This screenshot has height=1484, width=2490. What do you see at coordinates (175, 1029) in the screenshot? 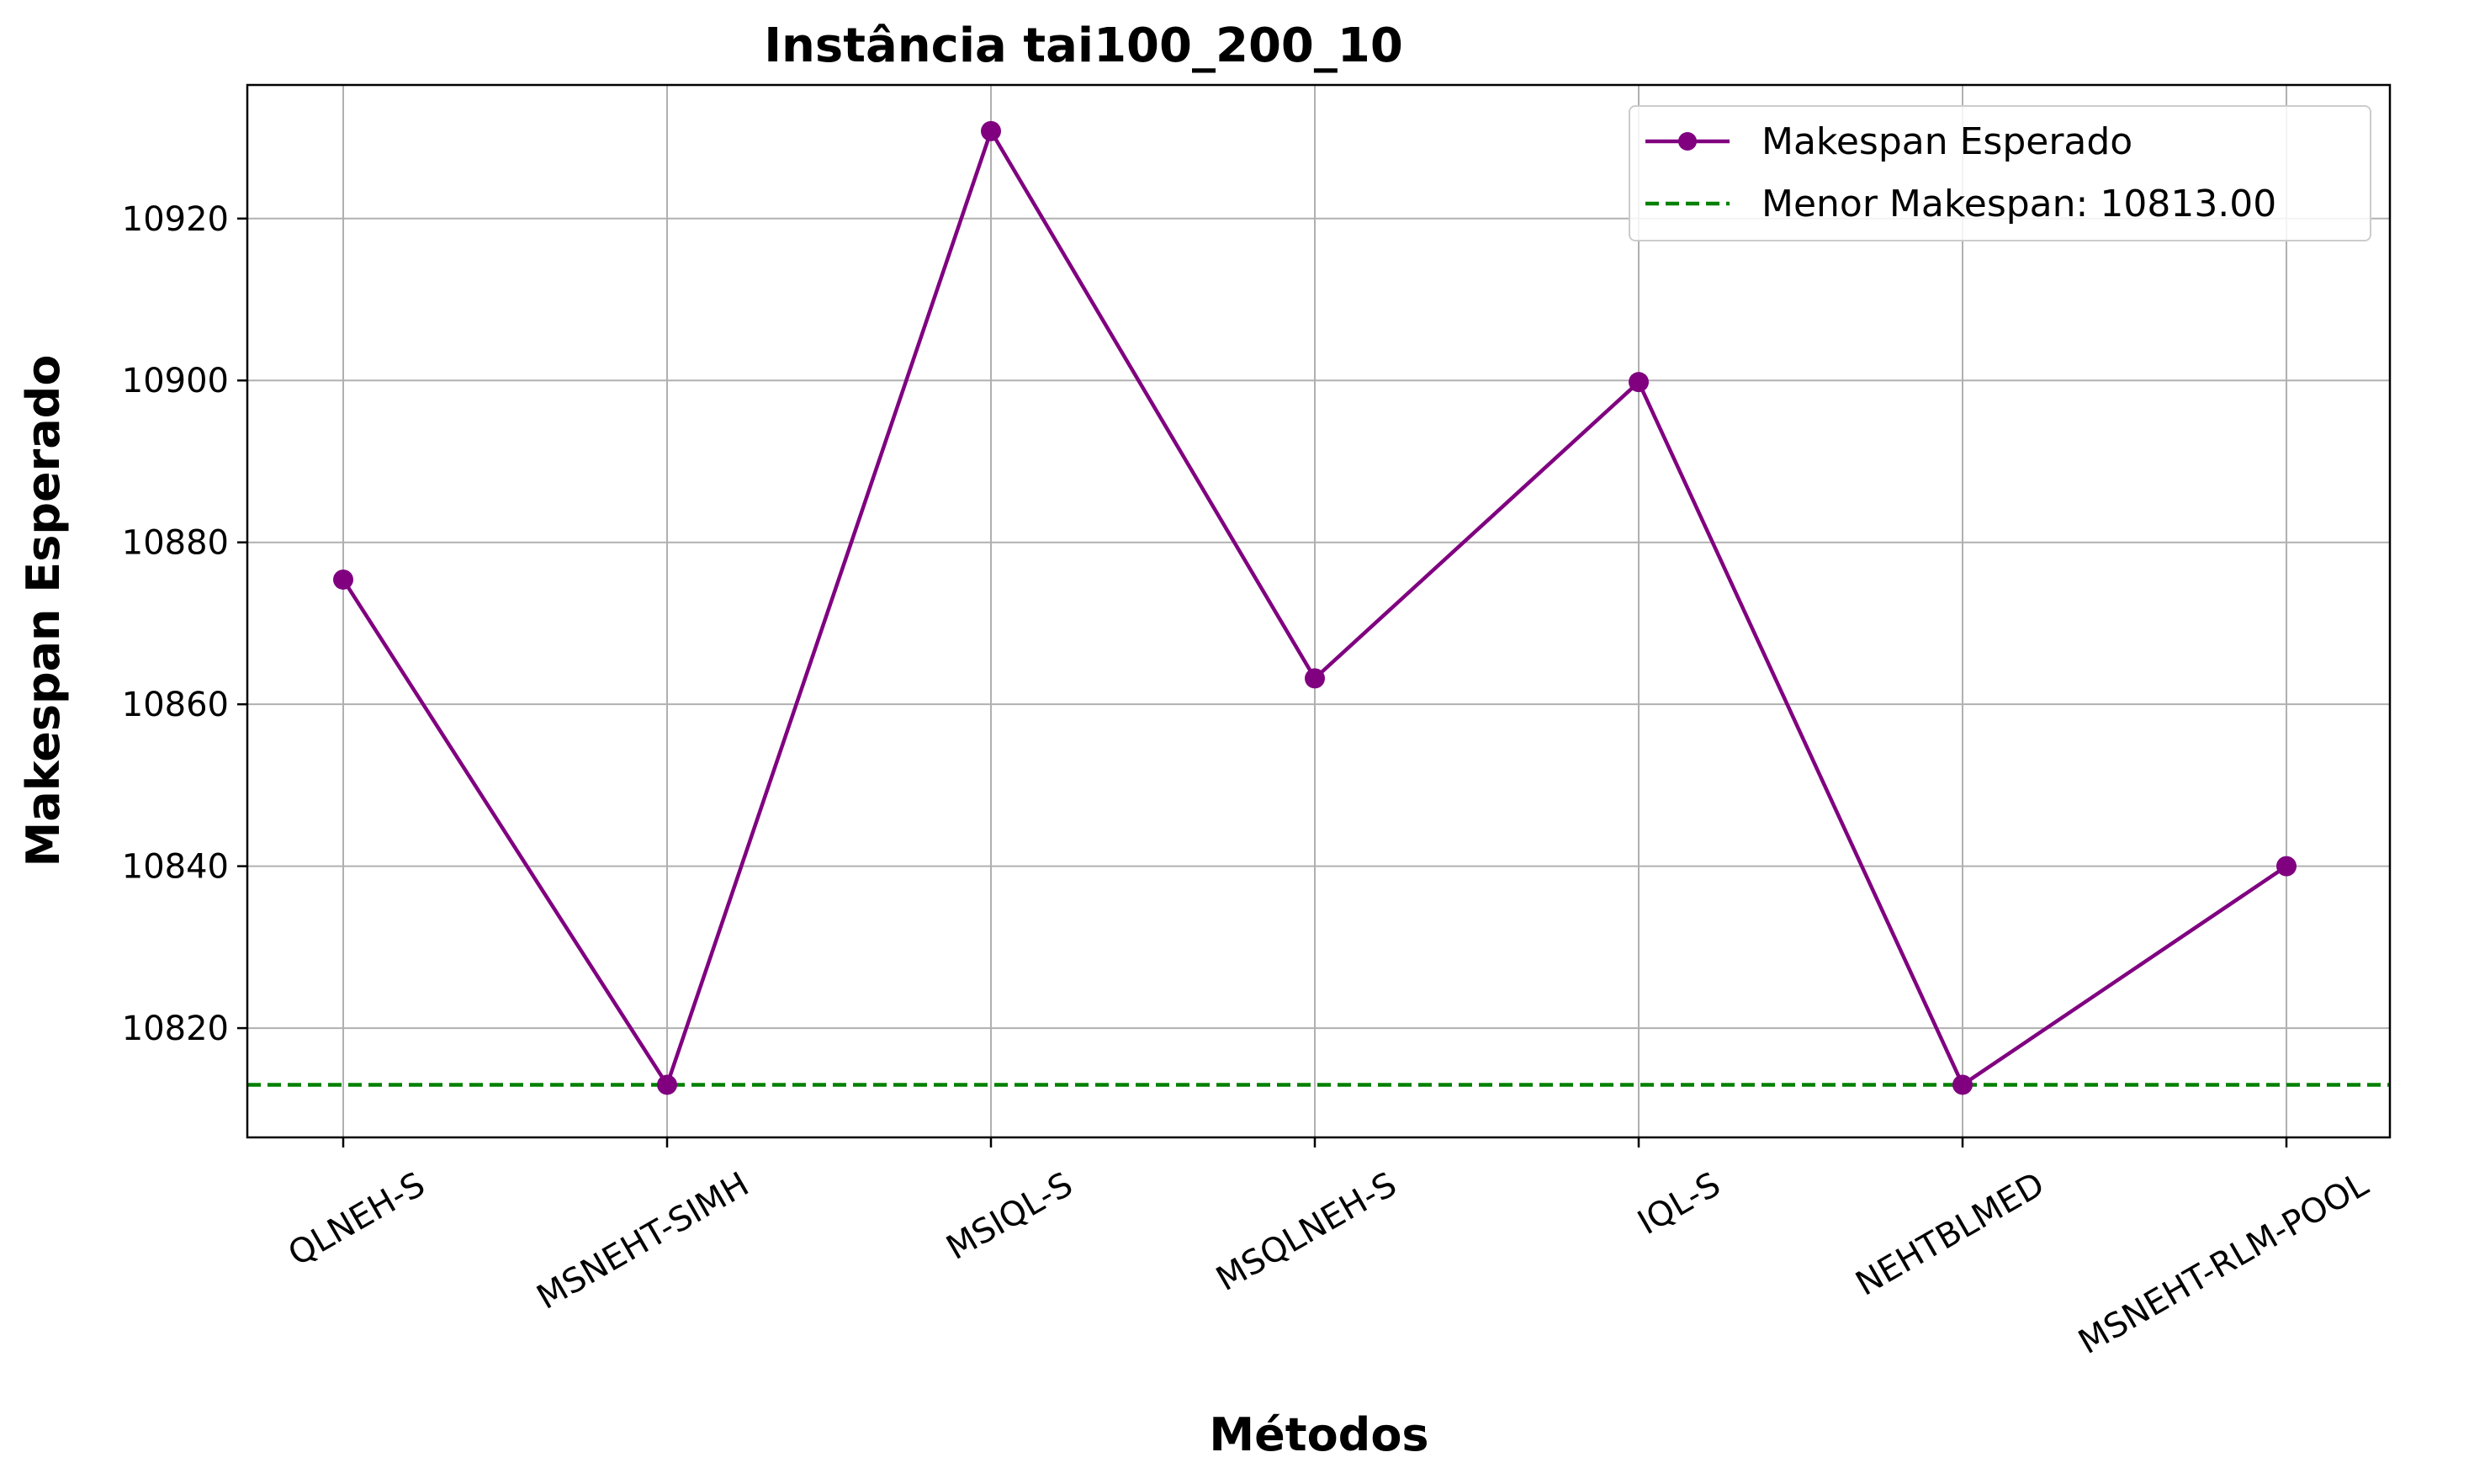
I see `y-tick-label: 10820` at bounding box center [175, 1029].